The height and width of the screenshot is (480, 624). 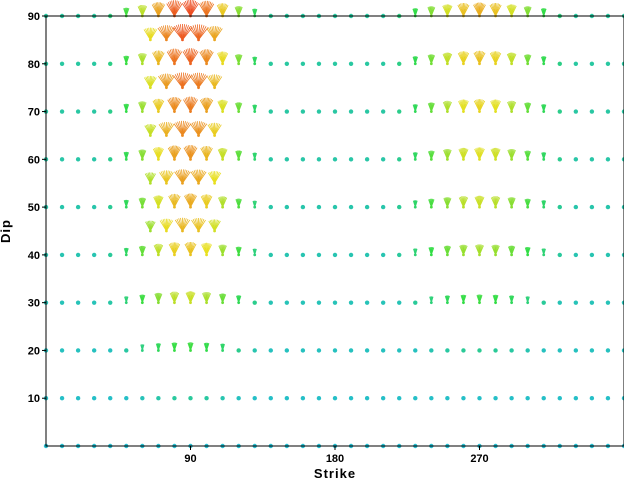 What do you see at coordinates (336, 455) in the screenshot?
I see `x-axis: 90 180 270` at bounding box center [336, 455].